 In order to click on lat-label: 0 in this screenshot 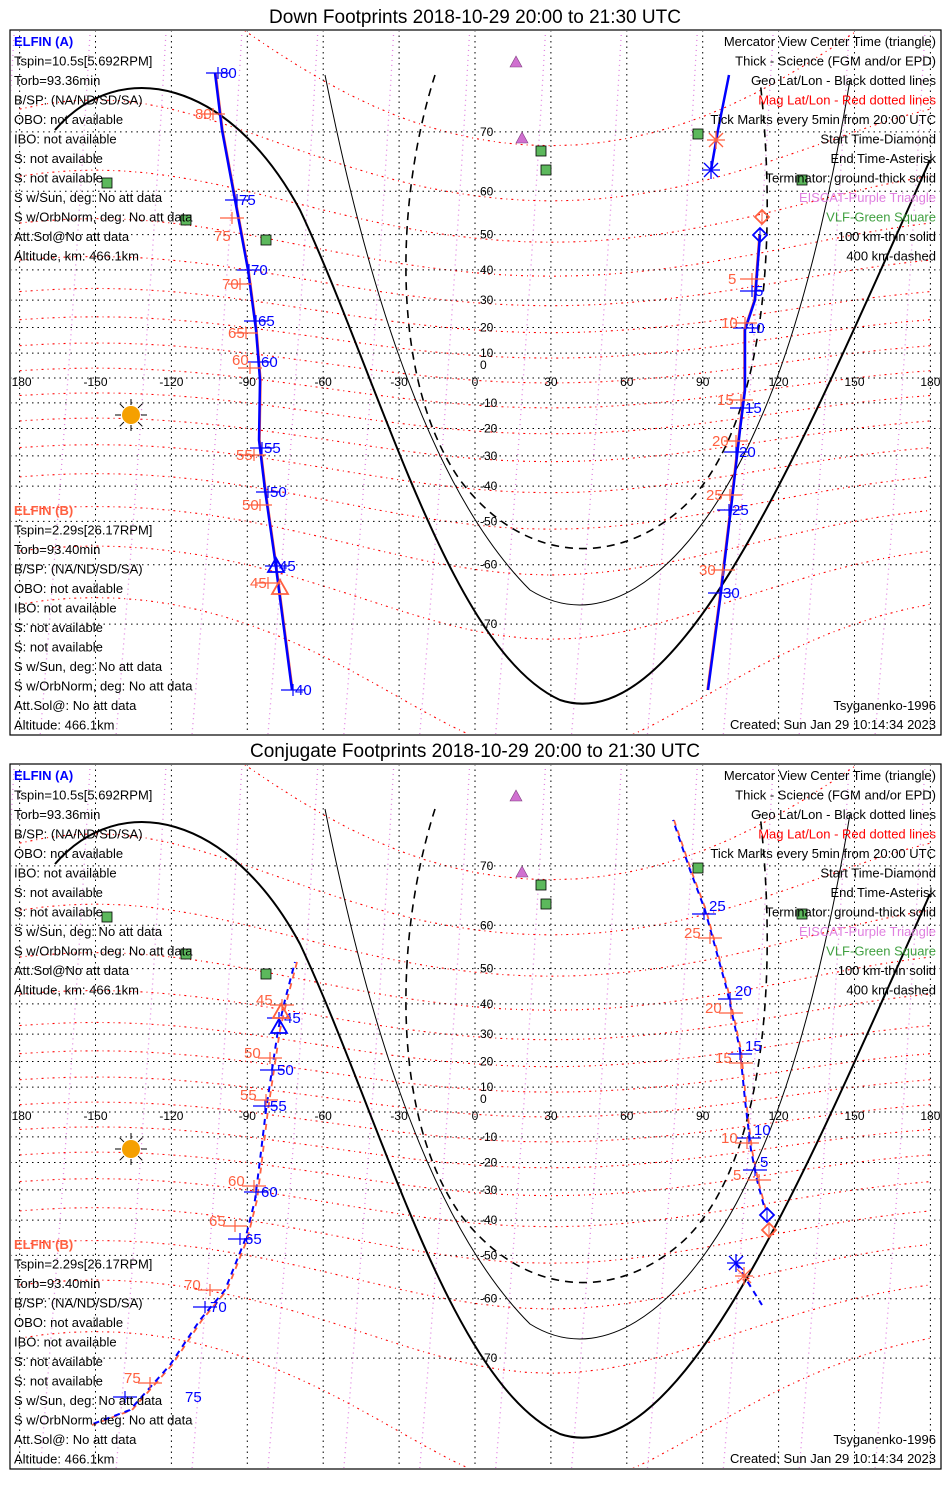, I will do `click(483, 1099)`.